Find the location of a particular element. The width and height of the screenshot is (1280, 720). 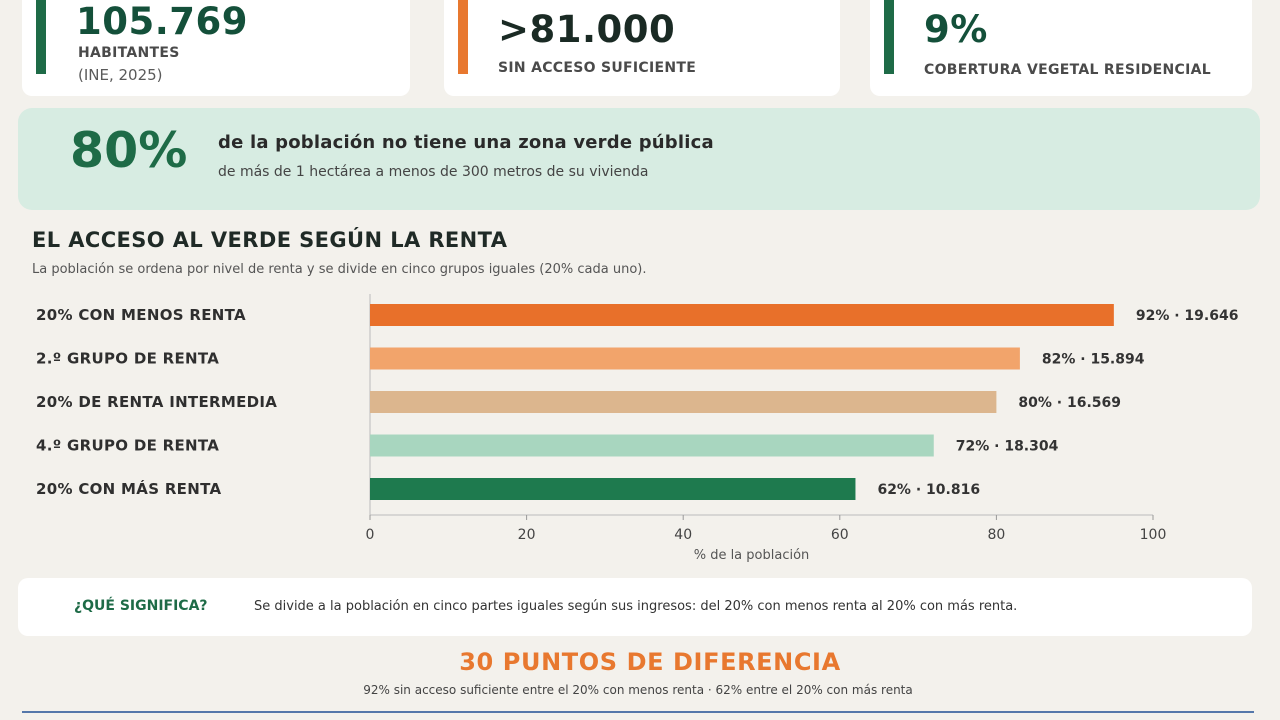

x-tick-label: 0 is located at coordinates (370, 535).